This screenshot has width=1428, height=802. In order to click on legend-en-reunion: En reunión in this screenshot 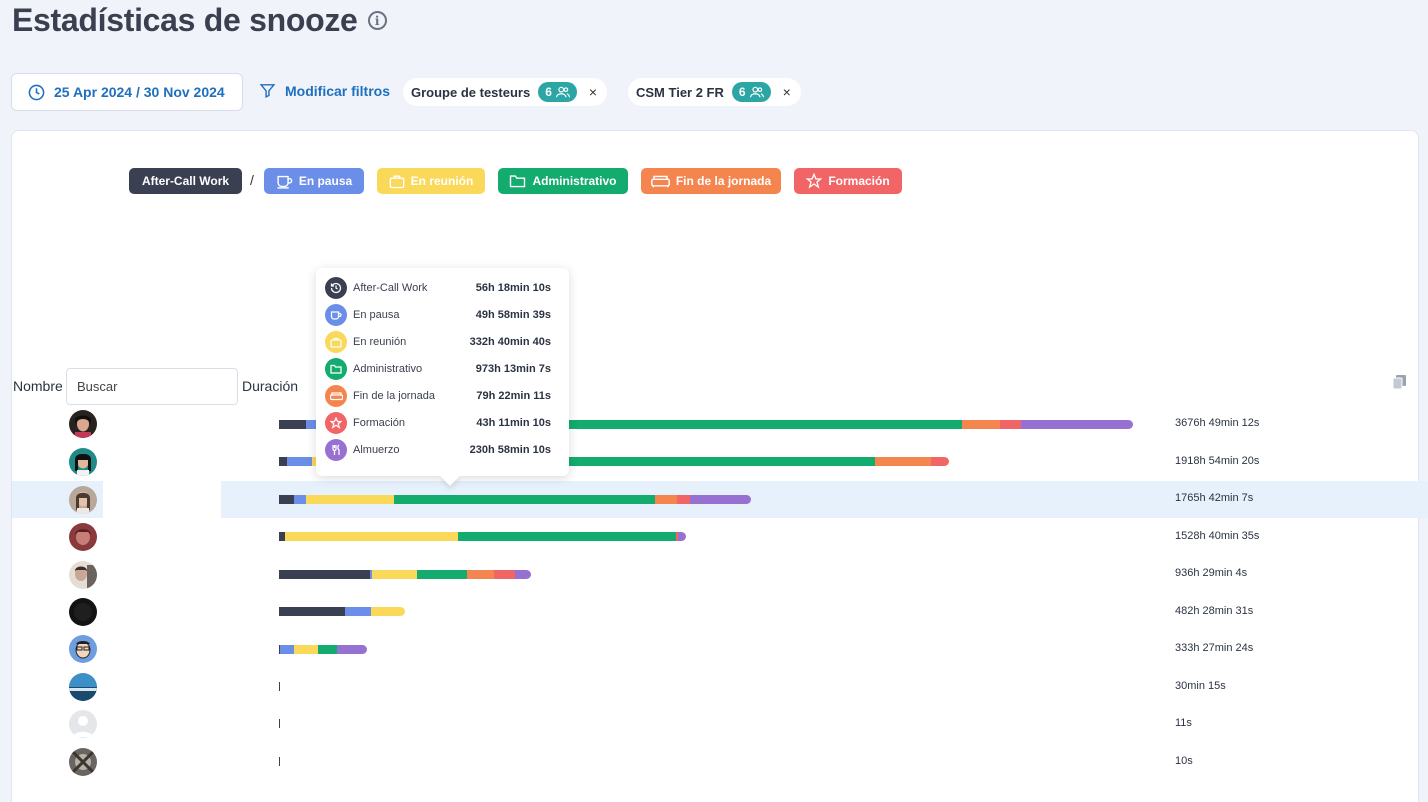, I will do `click(431, 181)`.